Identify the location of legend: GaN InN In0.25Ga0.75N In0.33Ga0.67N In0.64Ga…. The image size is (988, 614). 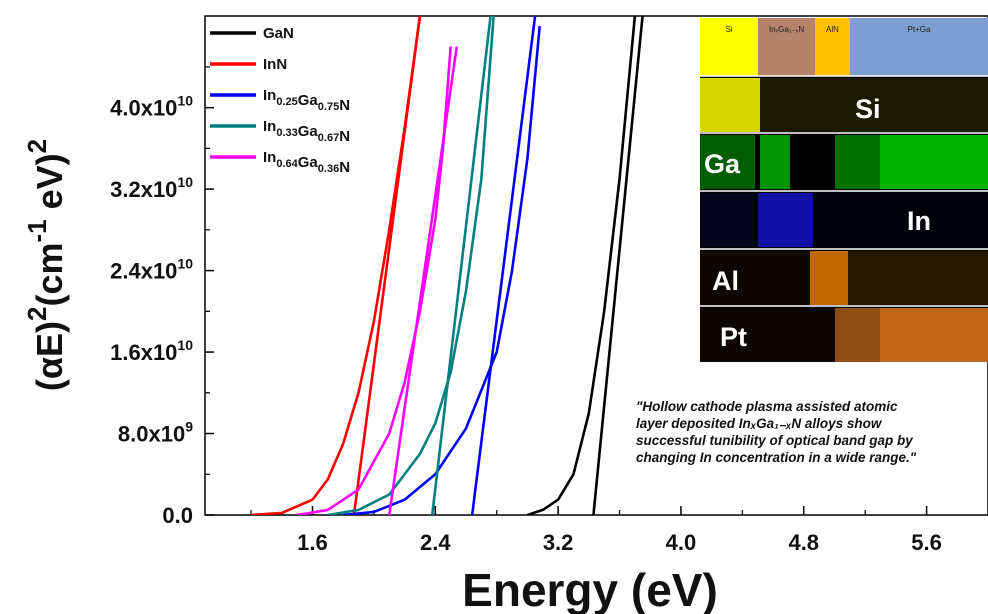
(280, 100).